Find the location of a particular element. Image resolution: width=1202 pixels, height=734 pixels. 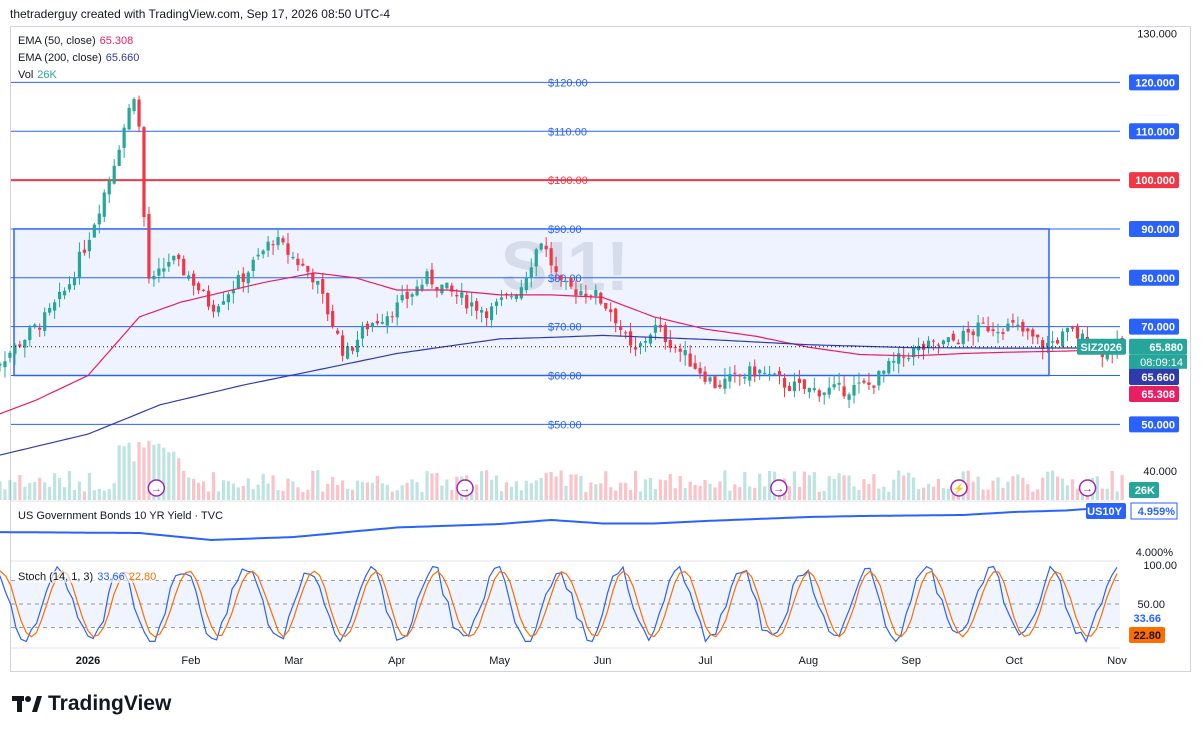

tradingview-logo: TradingView is located at coordinates (91, 704).